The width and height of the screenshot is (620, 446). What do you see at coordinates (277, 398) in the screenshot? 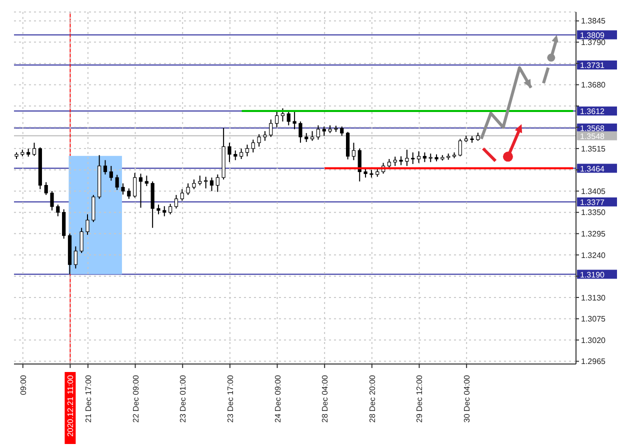
I see `x-tick-label: 24 Dec 09:00` at bounding box center [277, 398].